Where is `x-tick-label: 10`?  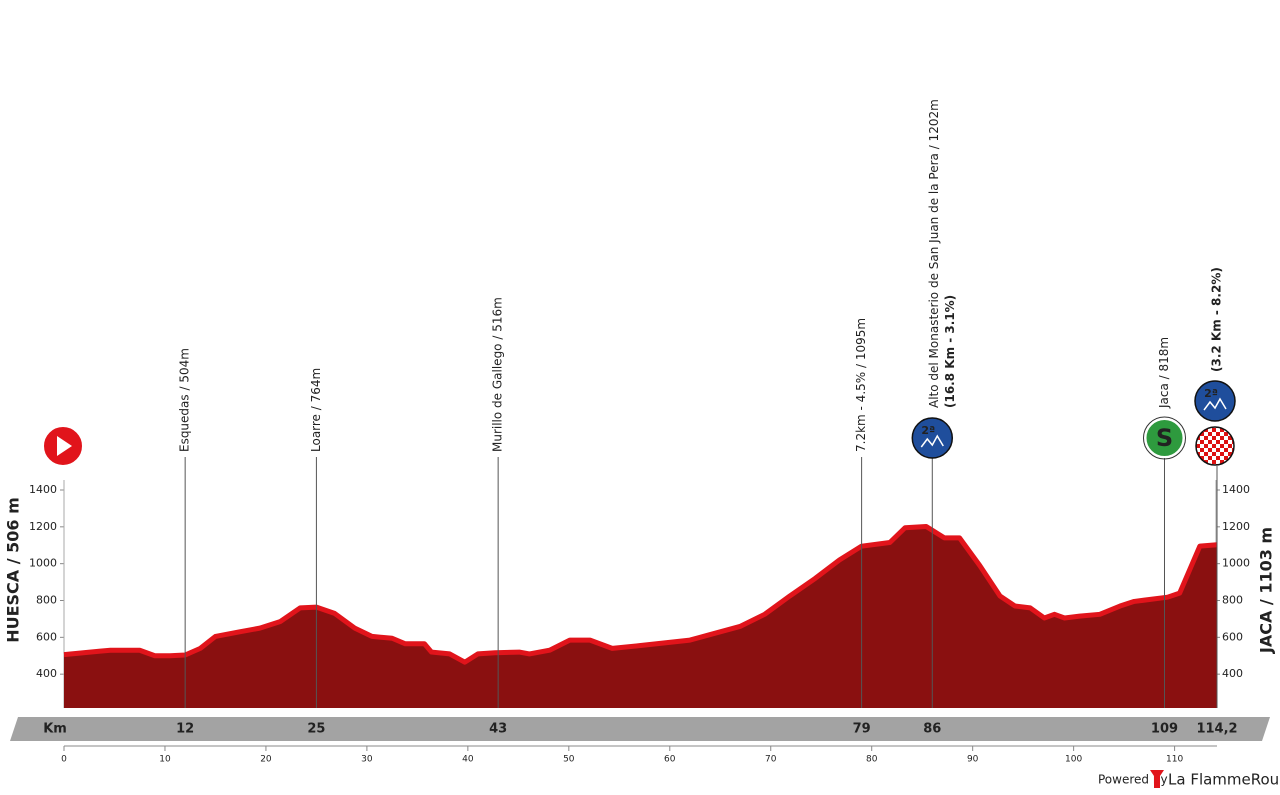
x-tick-label: 10 is located at coordinates (165, 760).